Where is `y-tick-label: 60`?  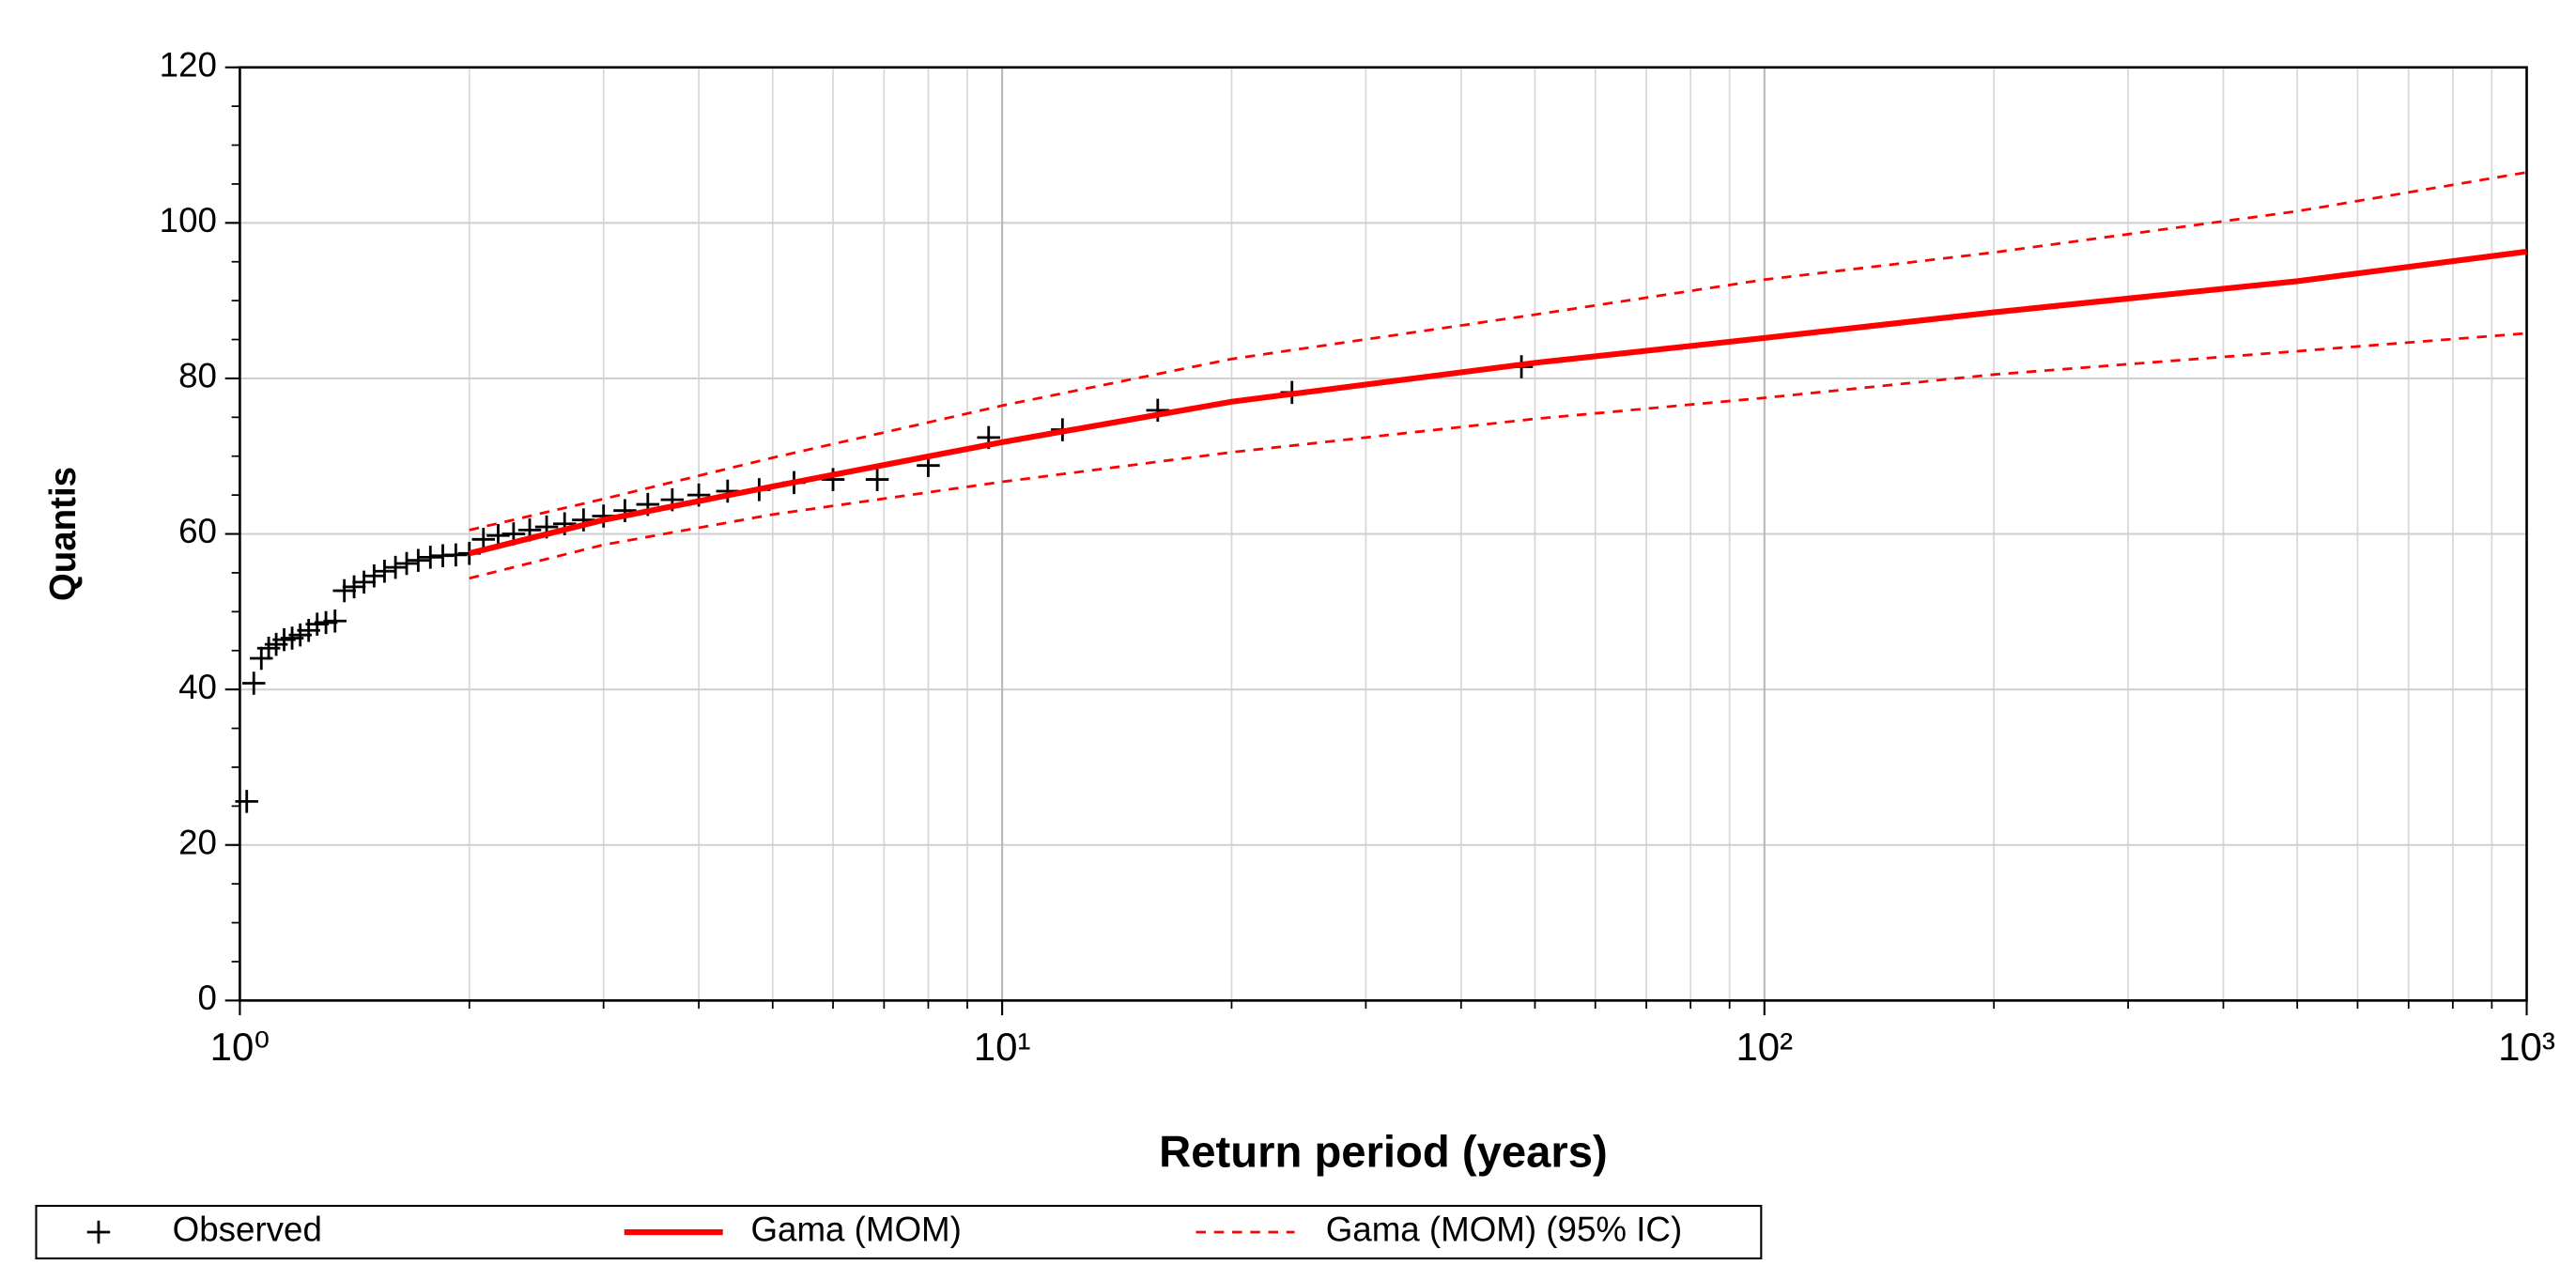 y-tick-label: 60 is located at coordinates (197, 531).